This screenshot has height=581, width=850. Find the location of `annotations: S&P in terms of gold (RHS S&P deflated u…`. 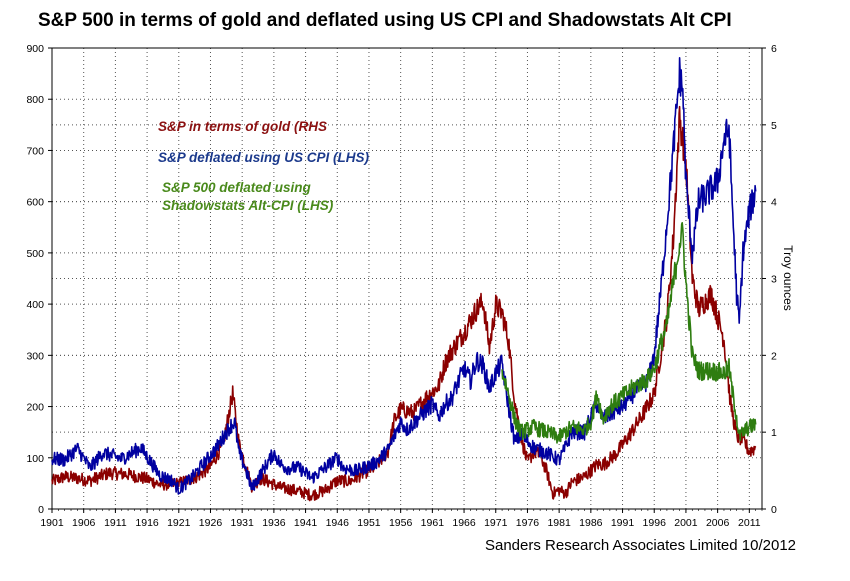

annotations: S&P in terms of gold (RHS S&P deflated u… is located at coordinates (264, 166).